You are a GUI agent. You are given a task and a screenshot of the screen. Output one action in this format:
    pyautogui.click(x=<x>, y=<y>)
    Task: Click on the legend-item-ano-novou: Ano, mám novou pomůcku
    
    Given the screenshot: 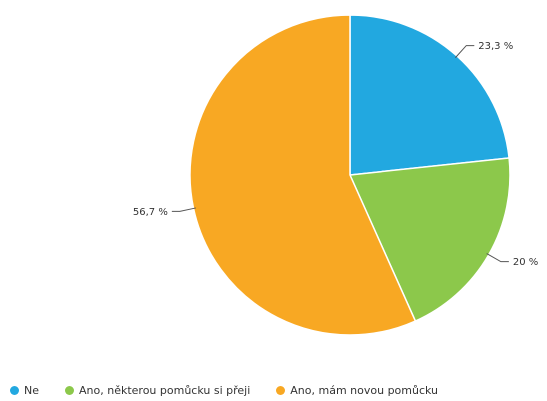 What is the action you would take?
    pyautogui.click(x=357, y=390)
    